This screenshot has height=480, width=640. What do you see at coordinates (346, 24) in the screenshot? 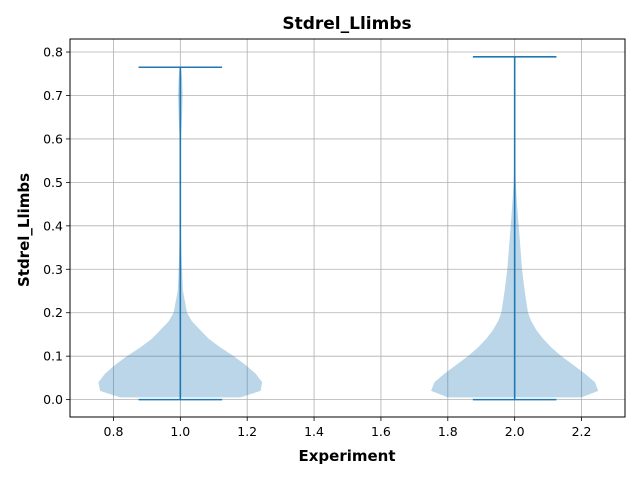
I see `chart-title: Stdrel_Llimbs` at bounding box center [346, 24].